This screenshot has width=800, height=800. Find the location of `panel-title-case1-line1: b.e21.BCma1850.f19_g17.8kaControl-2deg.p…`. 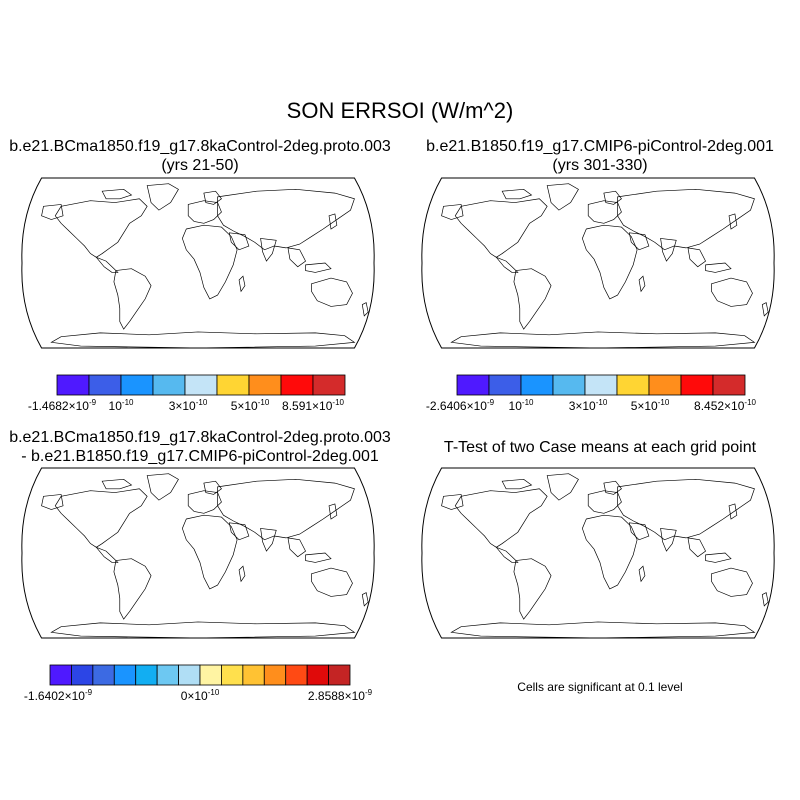

panel-title-case1-line1: b.e21.BCma1850.f19_g17.8kaControl-2deg.p… is located at coordinates (200, 146).